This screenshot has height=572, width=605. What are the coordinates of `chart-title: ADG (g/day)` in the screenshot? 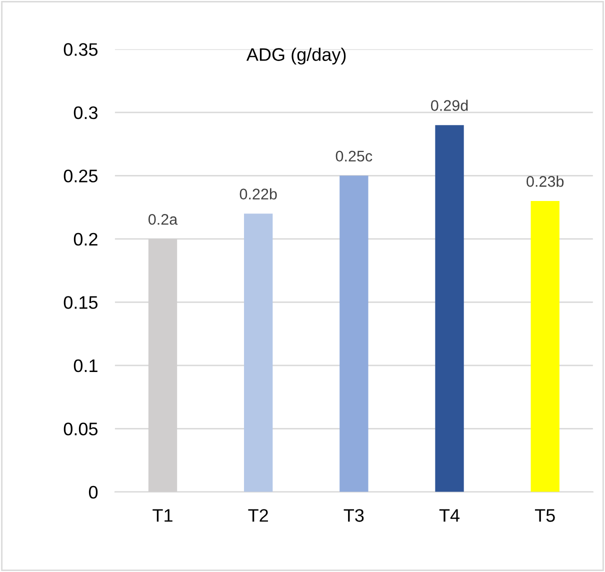 It's located at (296, 56).